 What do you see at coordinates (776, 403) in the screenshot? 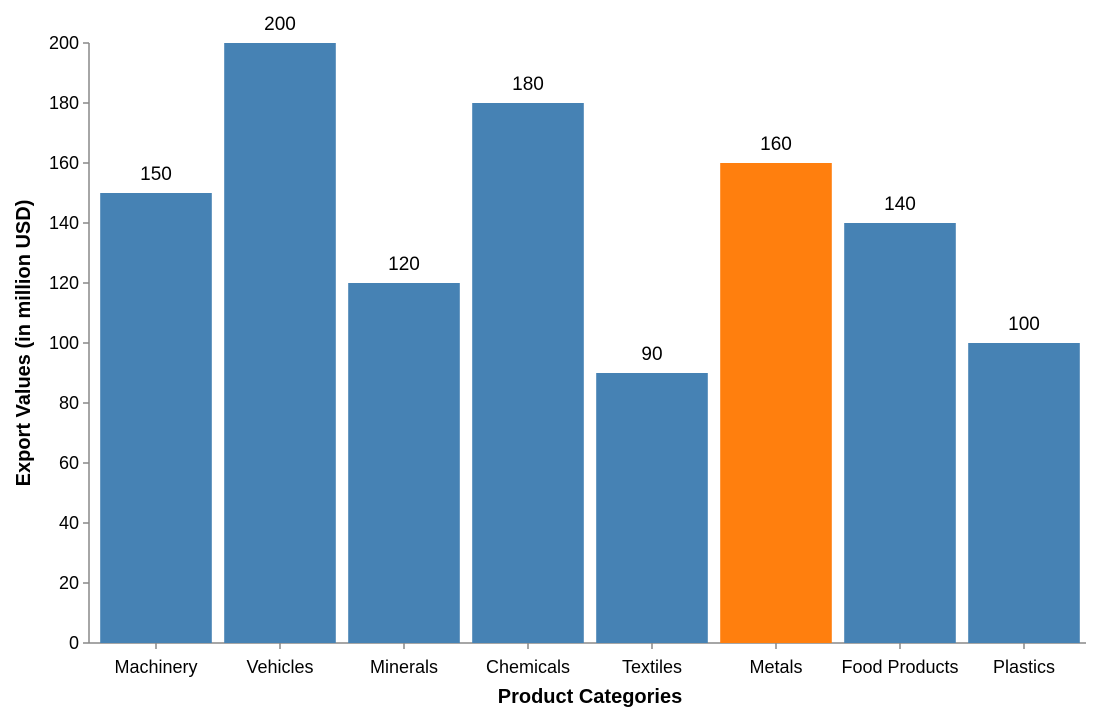
I see `bar-metals` at bounding box center [776, 403].